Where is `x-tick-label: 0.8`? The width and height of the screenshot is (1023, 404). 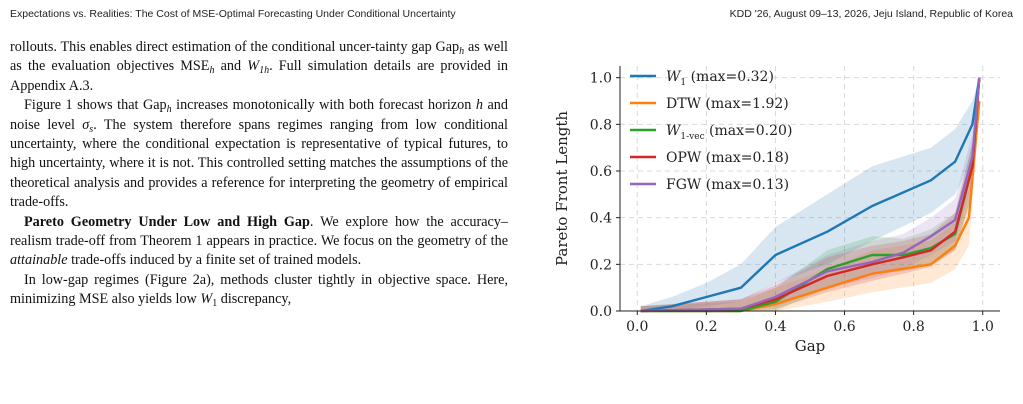
x-tick-label: 0.8 is located at coordinates (914, 327).